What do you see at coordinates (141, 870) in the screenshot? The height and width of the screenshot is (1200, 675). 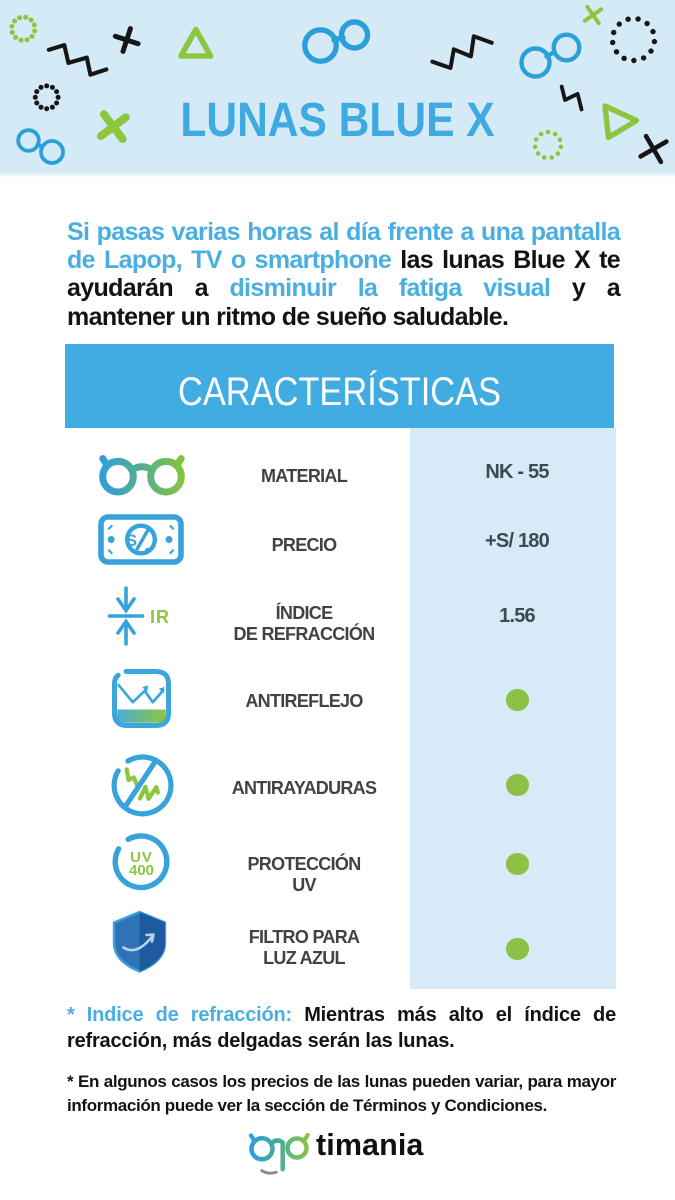 I see `svg-text: 400` at bounding box center [141, 870].